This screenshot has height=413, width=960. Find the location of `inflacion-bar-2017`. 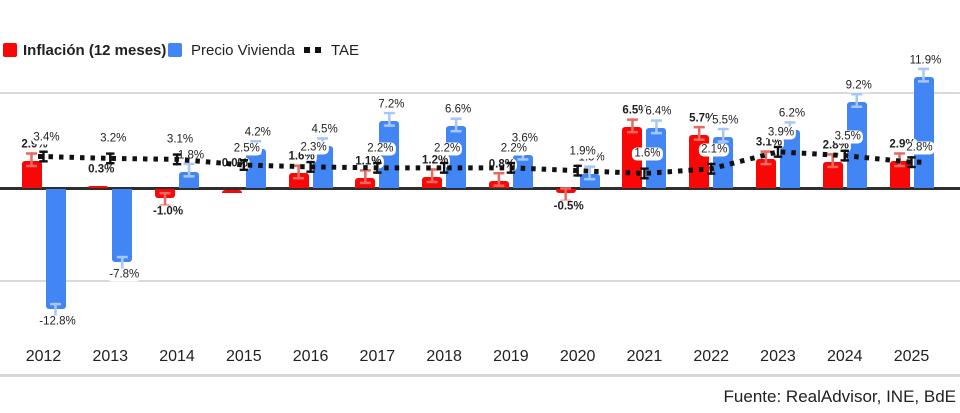

inflacion-bar-2017 is located at coordinates (365, 183).